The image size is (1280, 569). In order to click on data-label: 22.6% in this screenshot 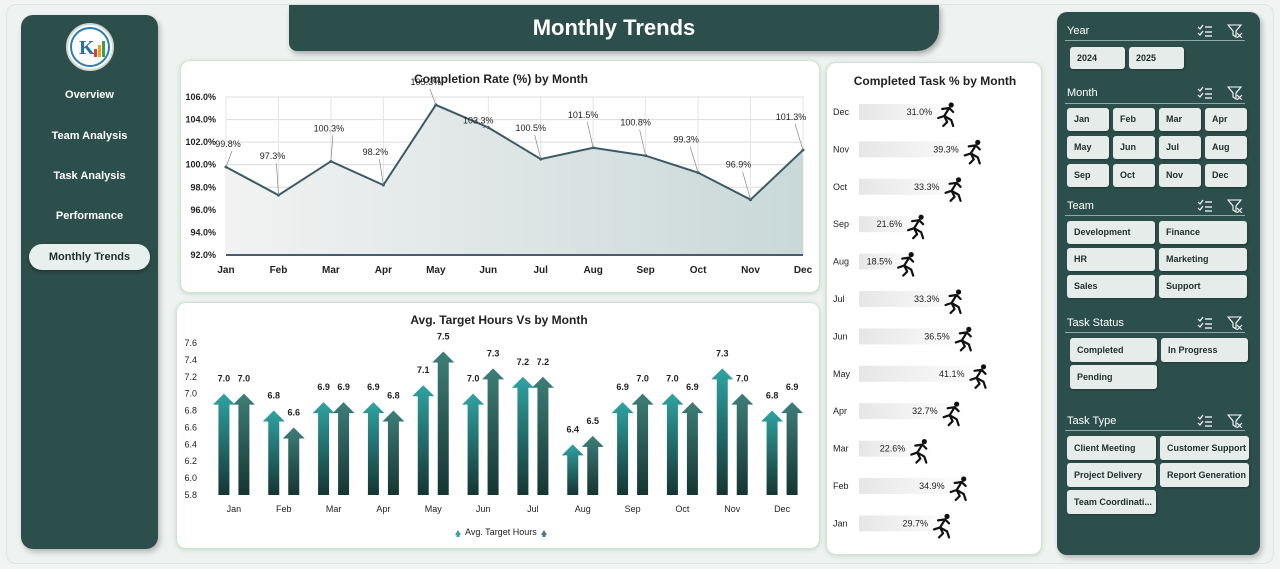, I will do `click(893, 449)`.